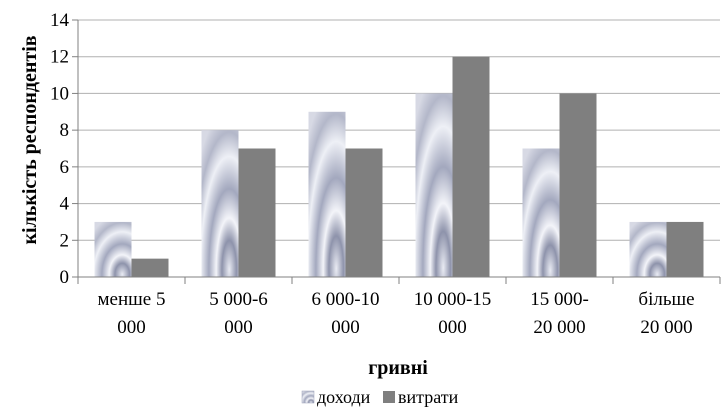 The image size is (727, 416). I want to click on y-tick-label: 4, so click(65, 204).